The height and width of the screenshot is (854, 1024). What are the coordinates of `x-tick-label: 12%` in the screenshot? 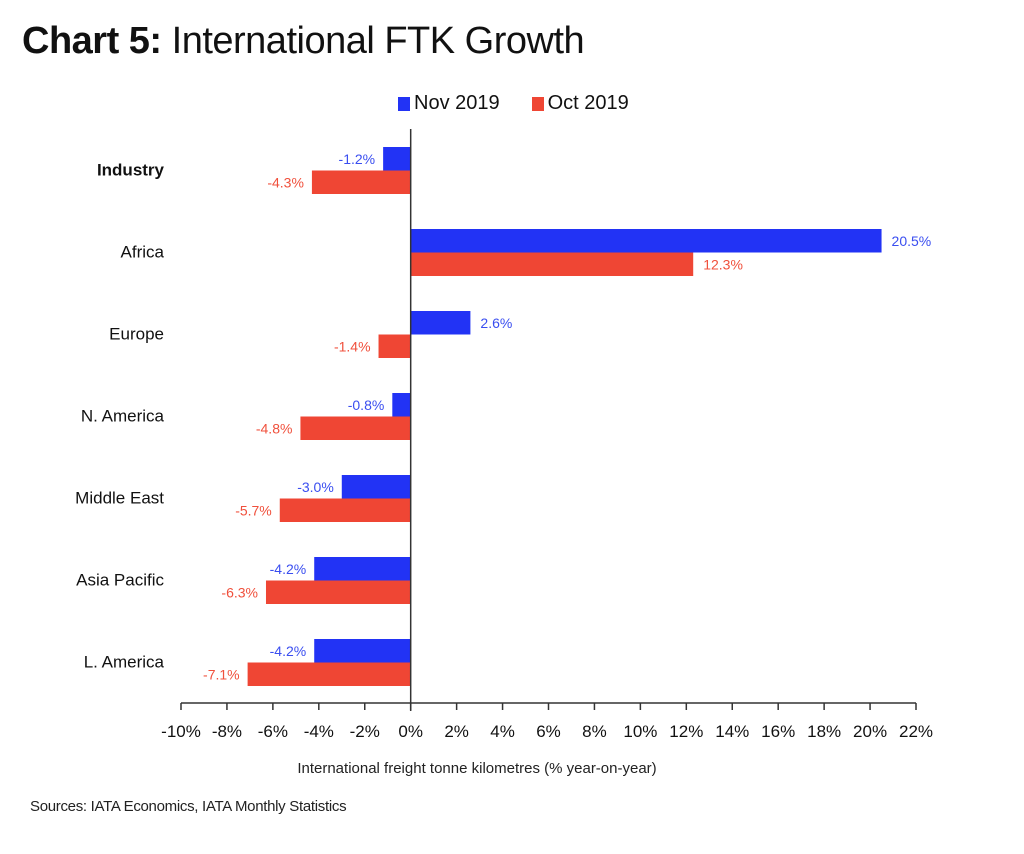 It's located at (686, 731).